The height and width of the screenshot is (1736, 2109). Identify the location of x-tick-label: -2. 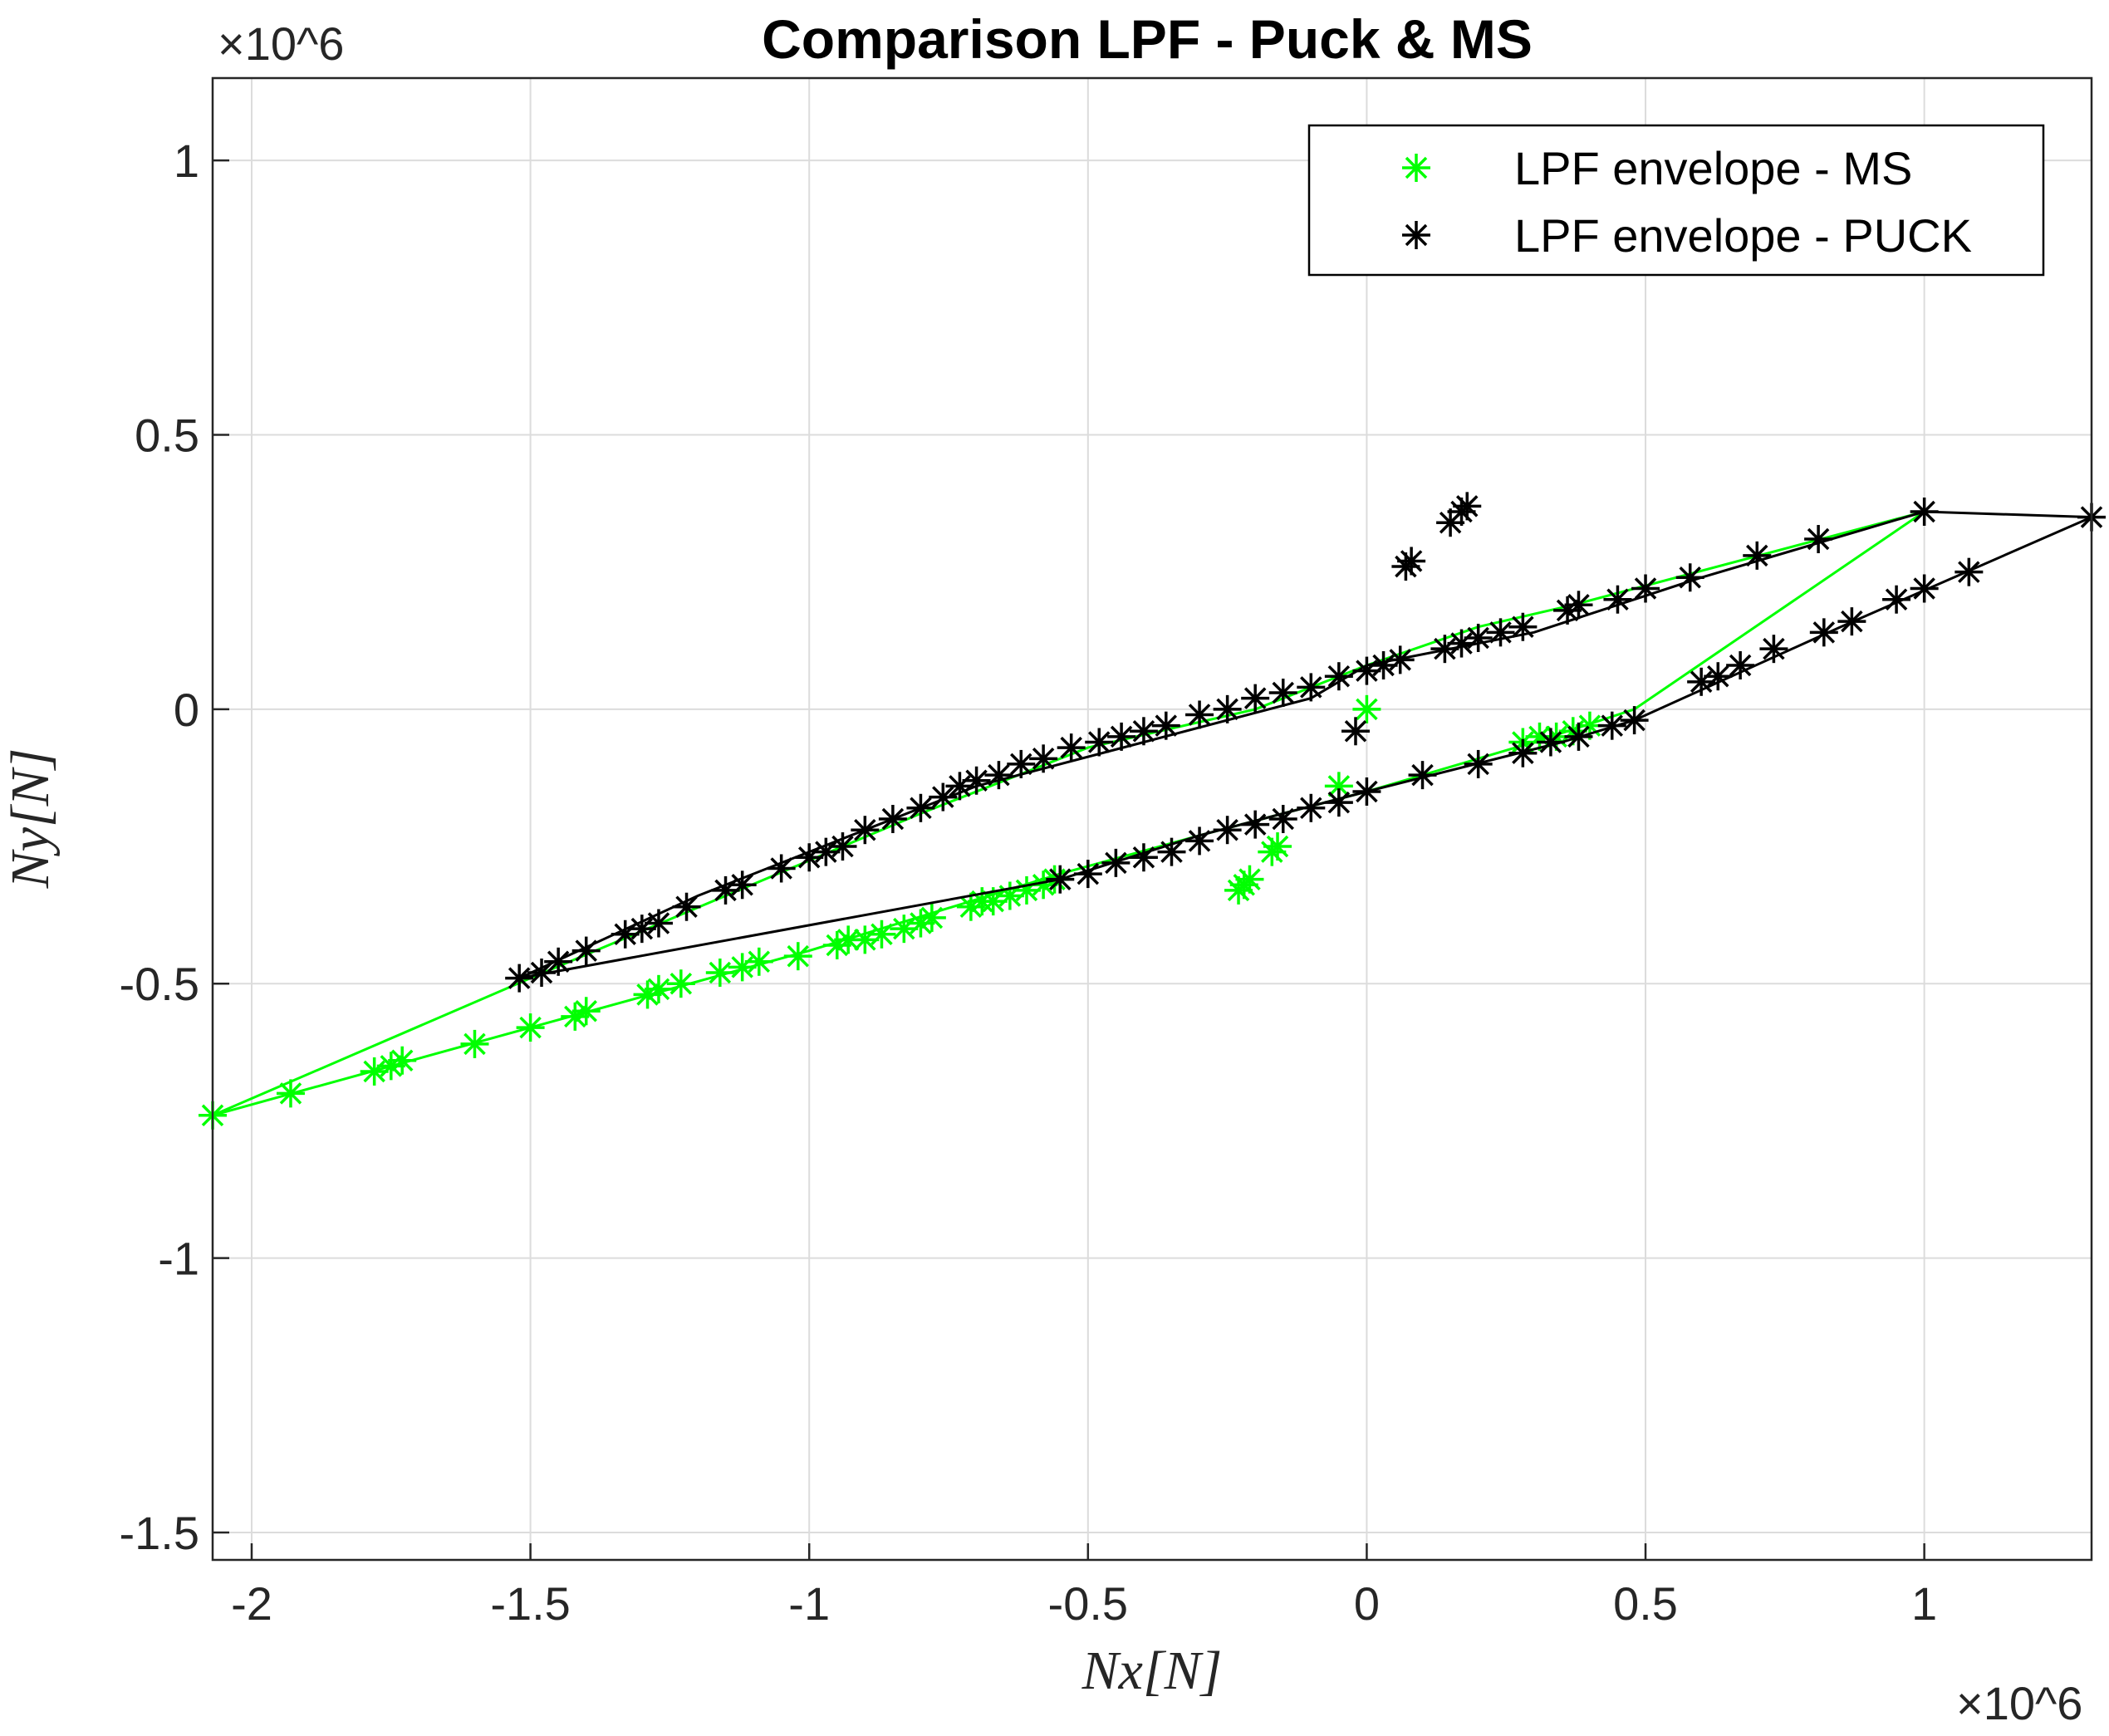
(251, 1603).